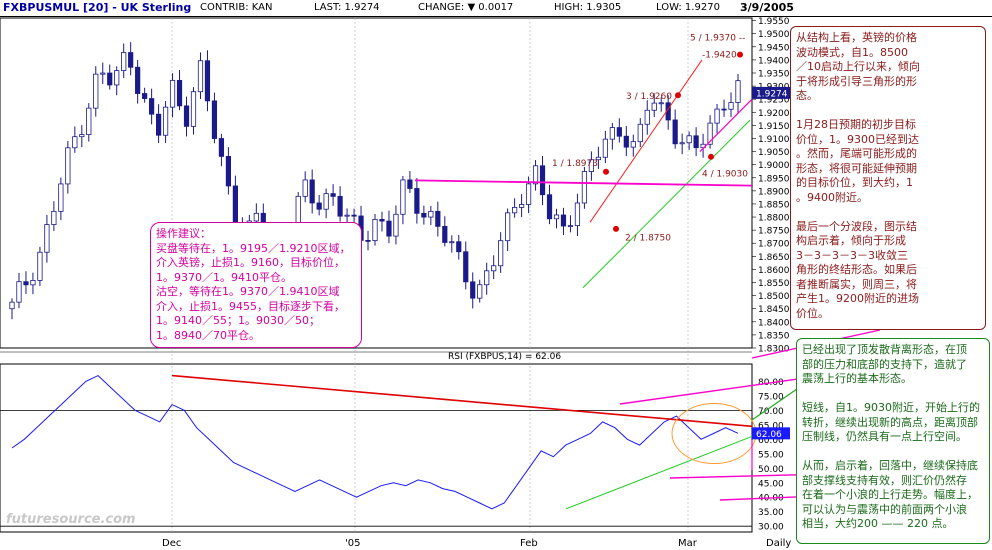 This screenshot has height=550, width=992. I want to click on rsi-tick-label: 75.00, so click(771, 397).